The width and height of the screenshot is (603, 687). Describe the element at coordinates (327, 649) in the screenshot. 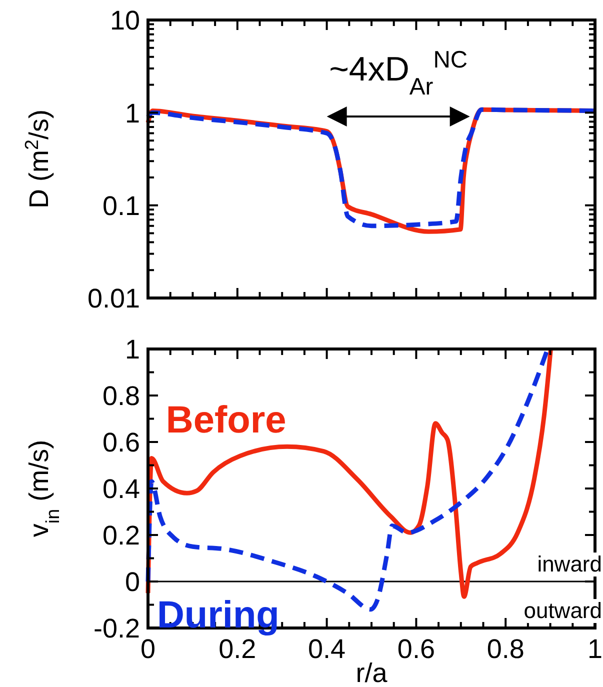

I see `x-tick-label: 0.4` at that location.